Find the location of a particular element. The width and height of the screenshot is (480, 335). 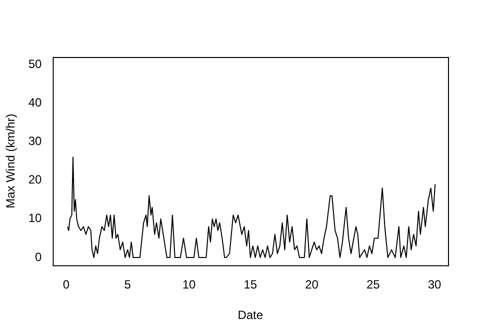

y-tick-label: 40 is located at coordinates (35, 103).